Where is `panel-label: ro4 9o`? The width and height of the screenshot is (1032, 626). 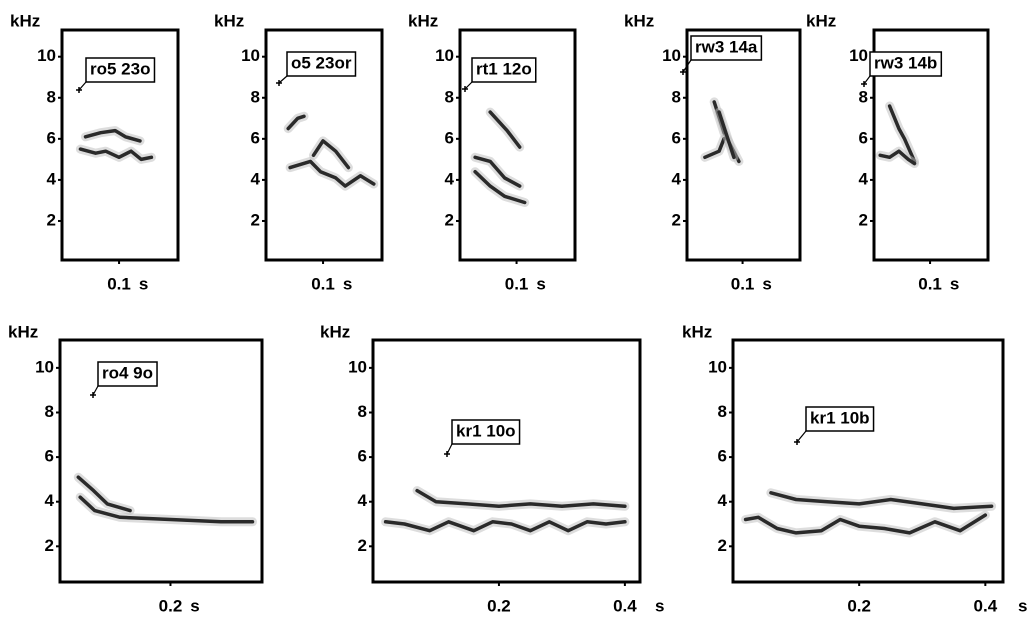 panel-label: ro4 9o is located at coordinates (127, 372).